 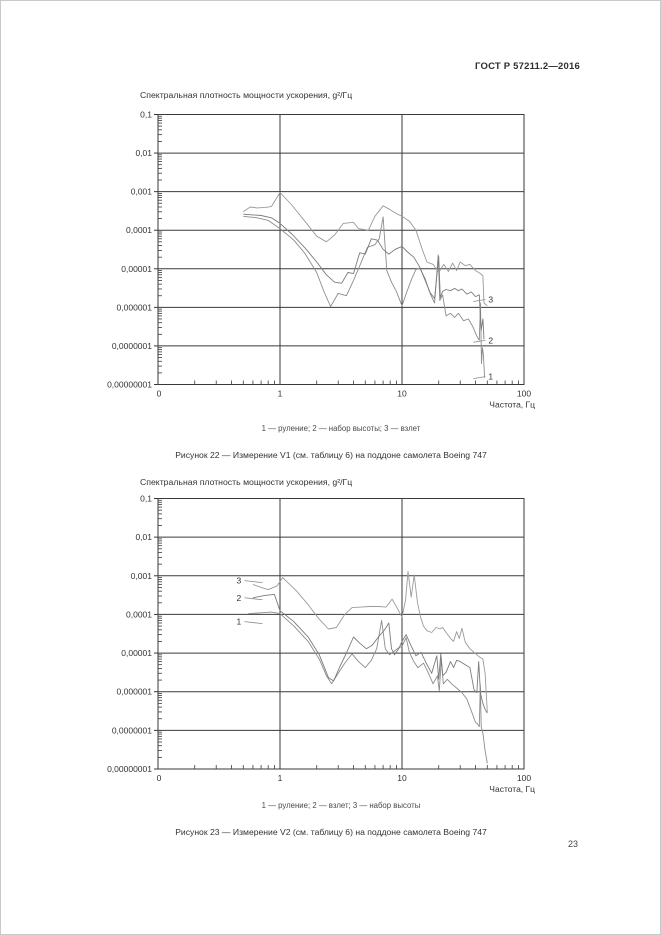 I want to click on figure22-legend: 1 — руление; 2 — набор высоты; 3 — взлет, so click(x=341, y=428).